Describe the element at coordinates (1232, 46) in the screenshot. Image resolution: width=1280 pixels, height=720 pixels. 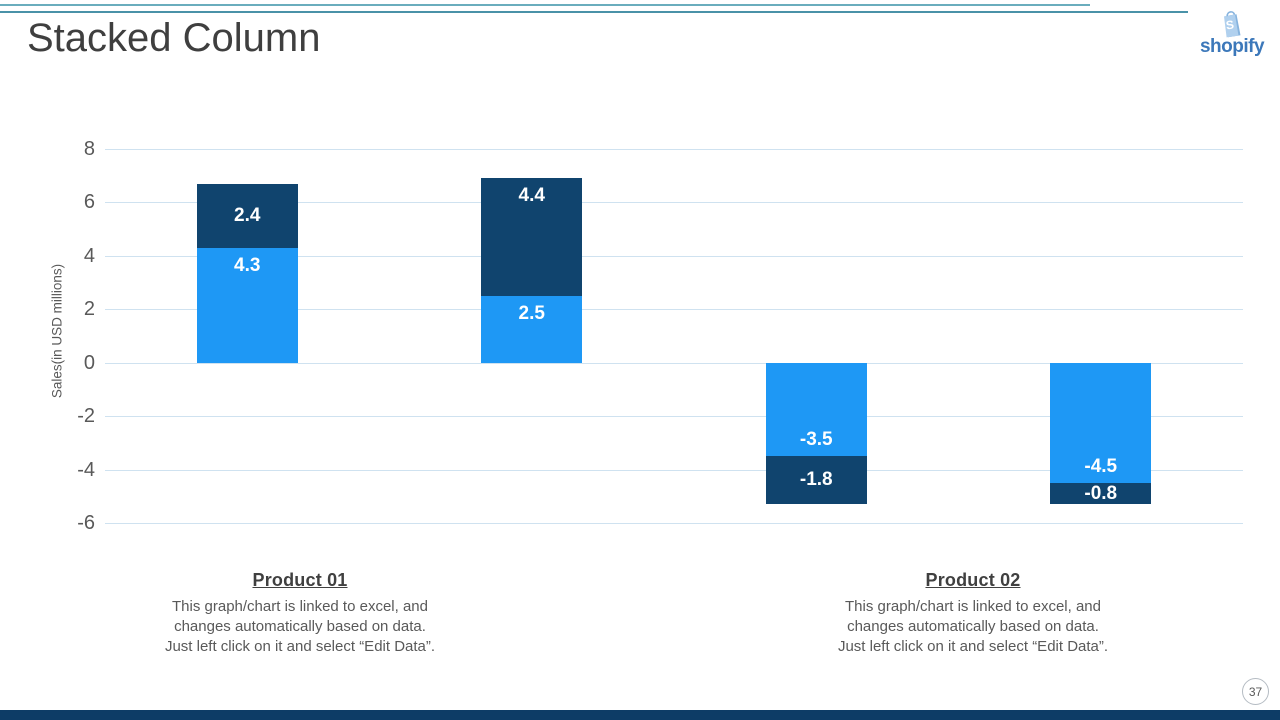
I see `shopify-wordmark: shopify` at that location.